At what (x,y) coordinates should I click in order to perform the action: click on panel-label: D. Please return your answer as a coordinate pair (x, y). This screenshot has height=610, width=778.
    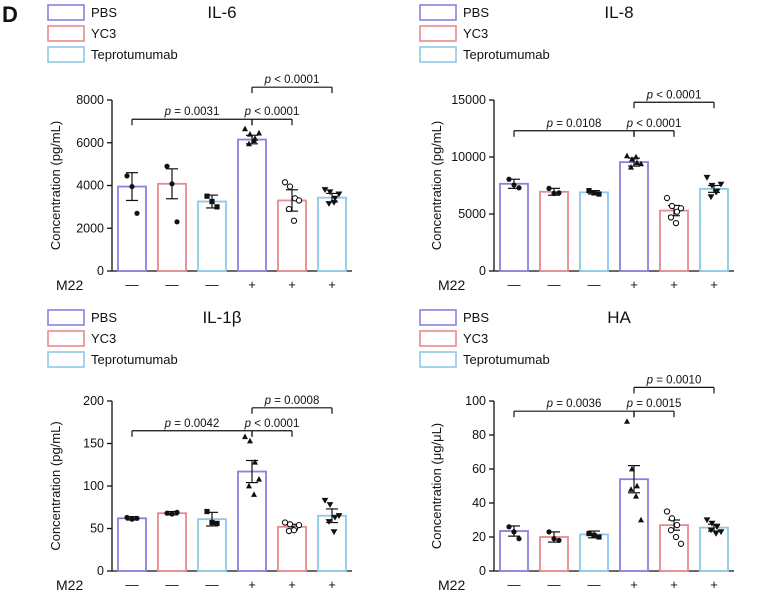
    Looking at the image, I should click on (10, 14).